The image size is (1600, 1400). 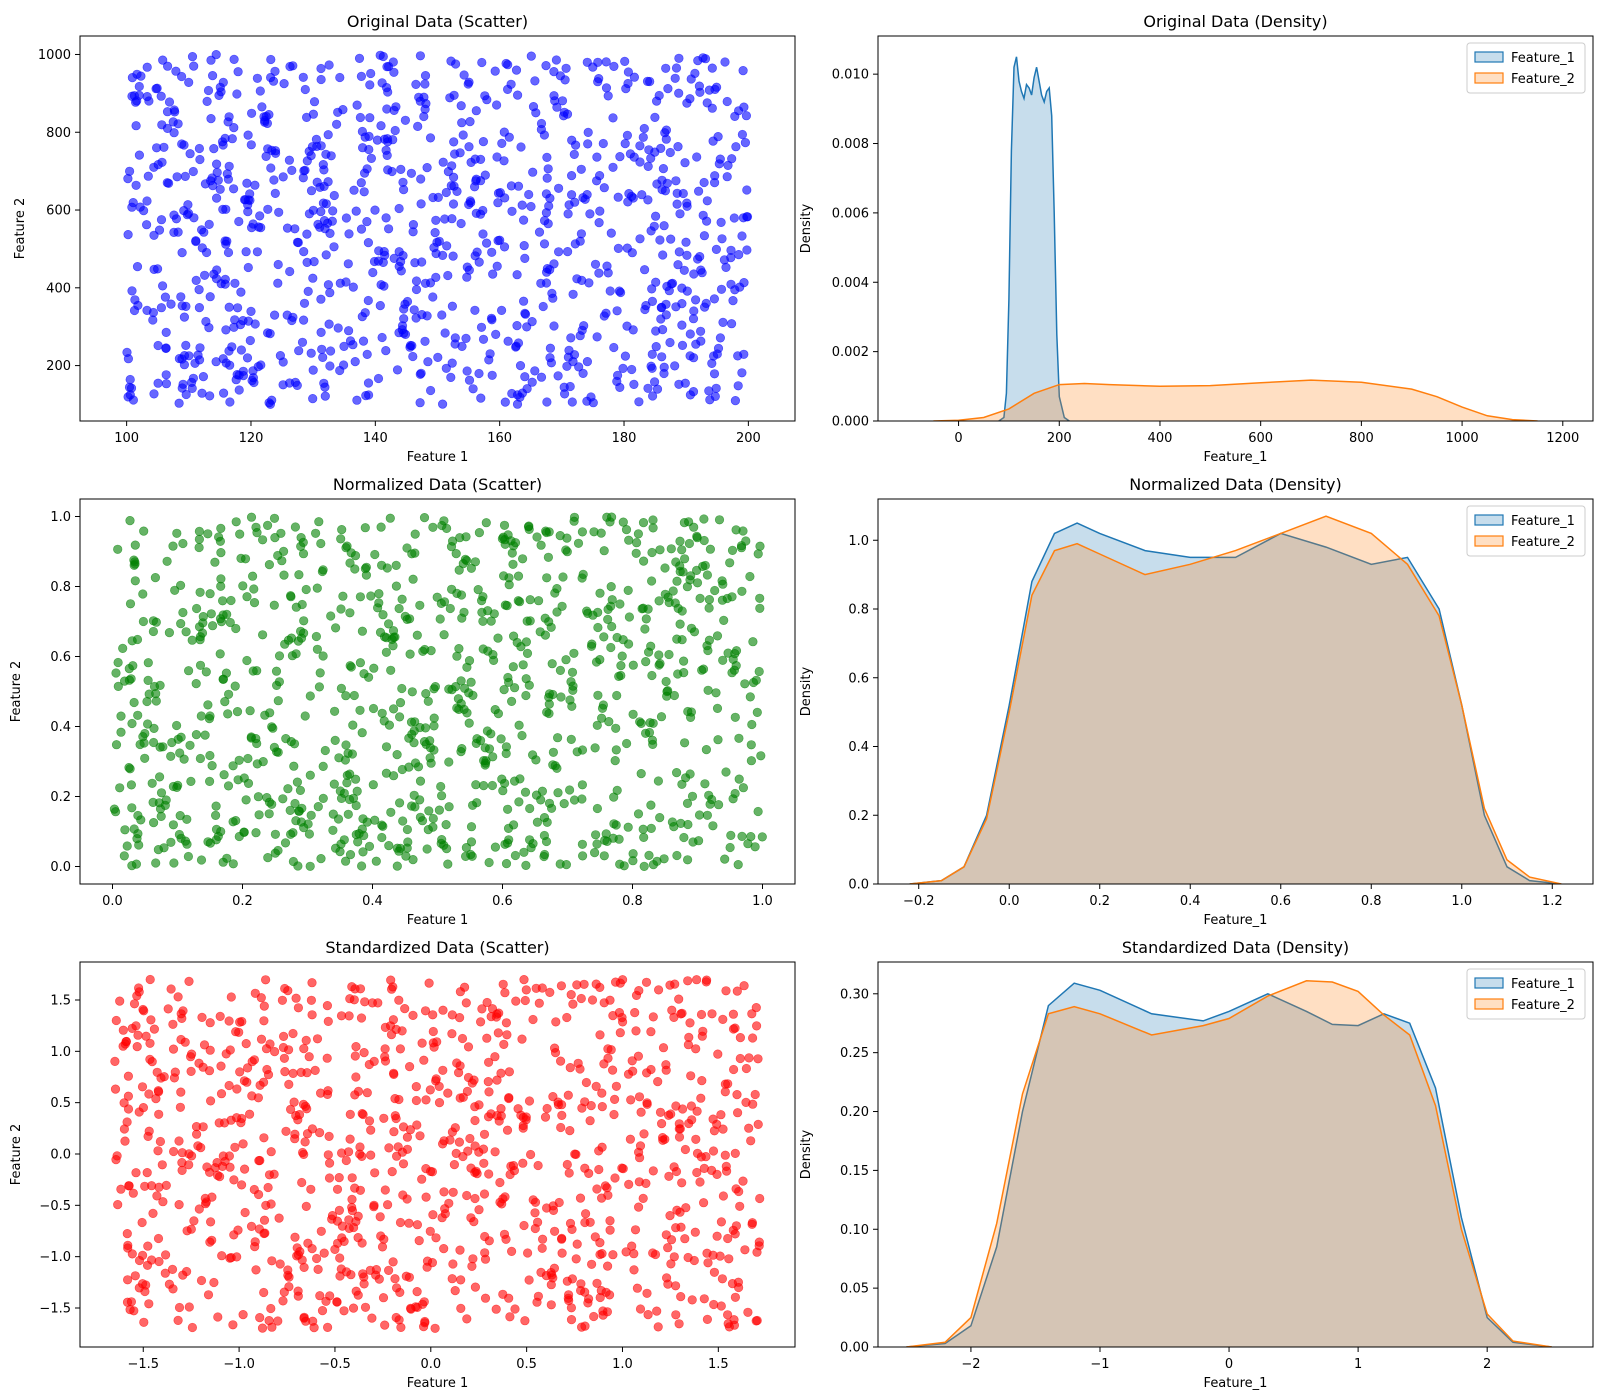 What do you see at coordinates (854, 994) in the screenshot?
I see `y-tick-label: 0.30` at bounding box center [854, 994].